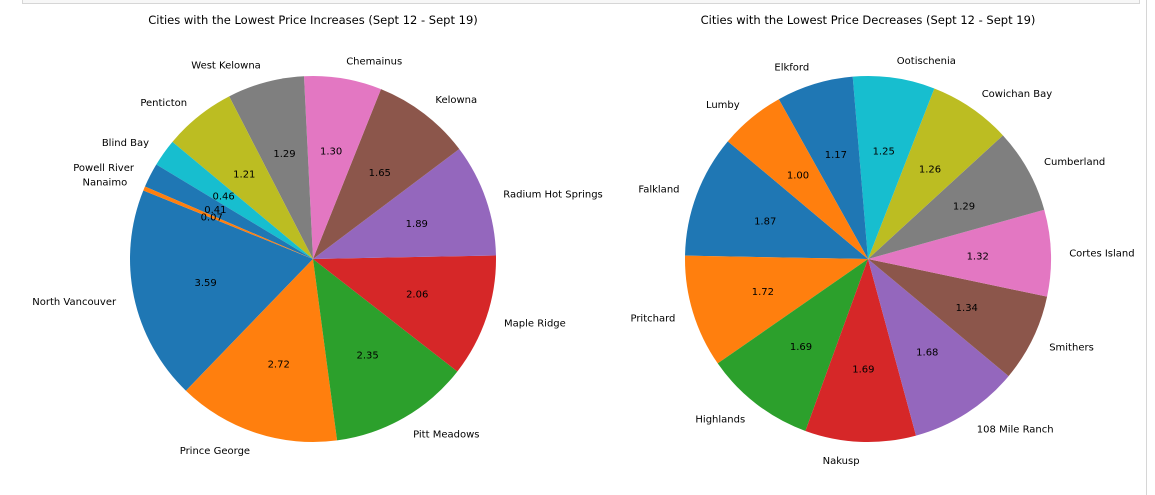 This screenshot has width=1155, height=495. I want to click on slice-value-cortes-island: 1.32, so click(978, 256).